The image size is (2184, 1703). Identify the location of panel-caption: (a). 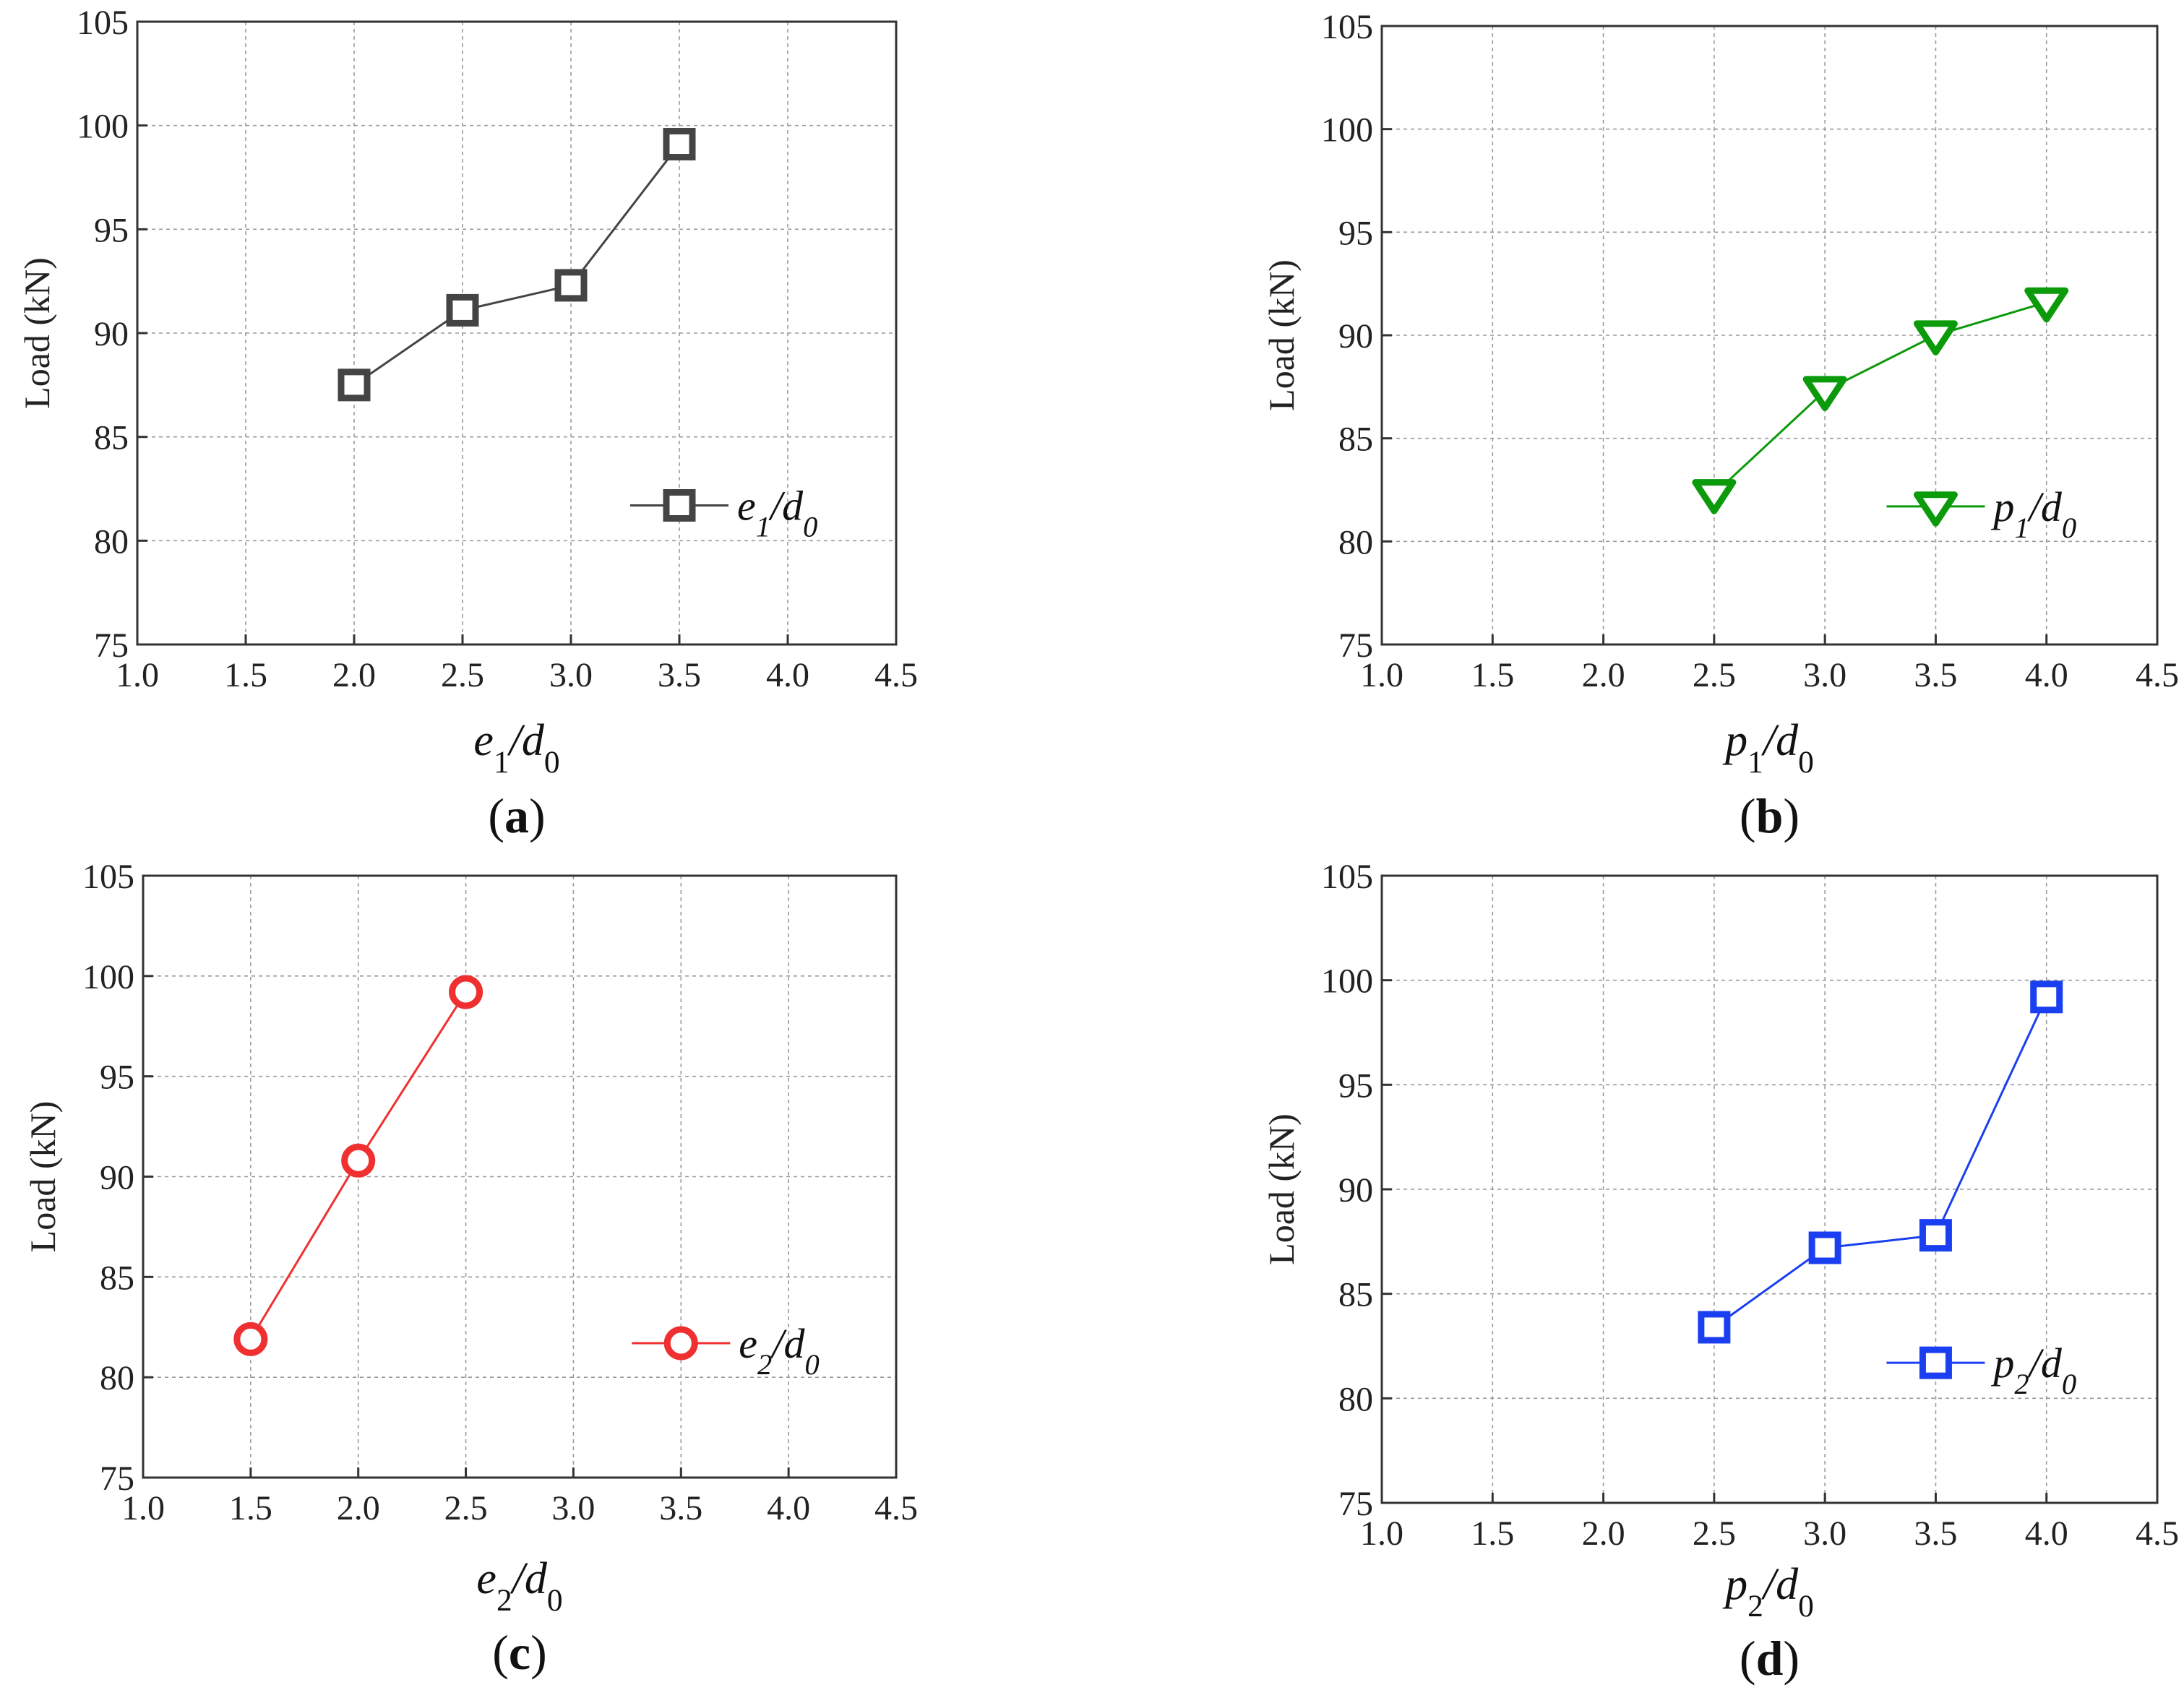
(516, 815).